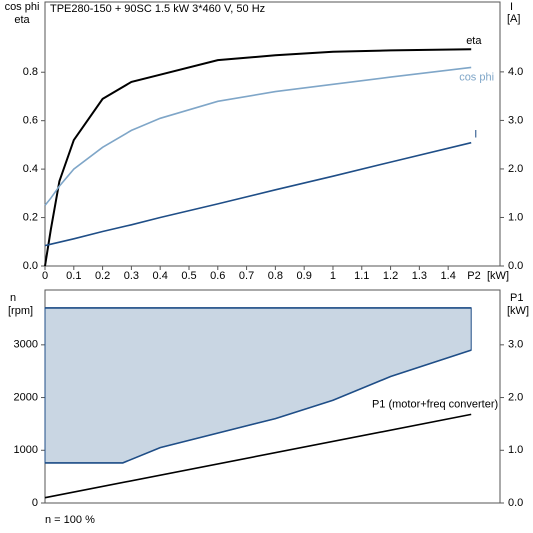 Image resolution: width=533 pixels, height=533 pixels. Describe the element at coordinates (419, 276) in the screenshot. I see `x-tick-label: 1.3` at that location.